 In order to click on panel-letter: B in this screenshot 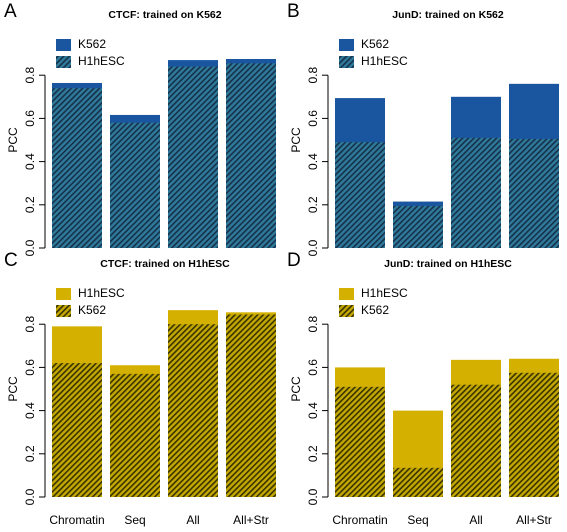, I will do `click(293, 11)`.